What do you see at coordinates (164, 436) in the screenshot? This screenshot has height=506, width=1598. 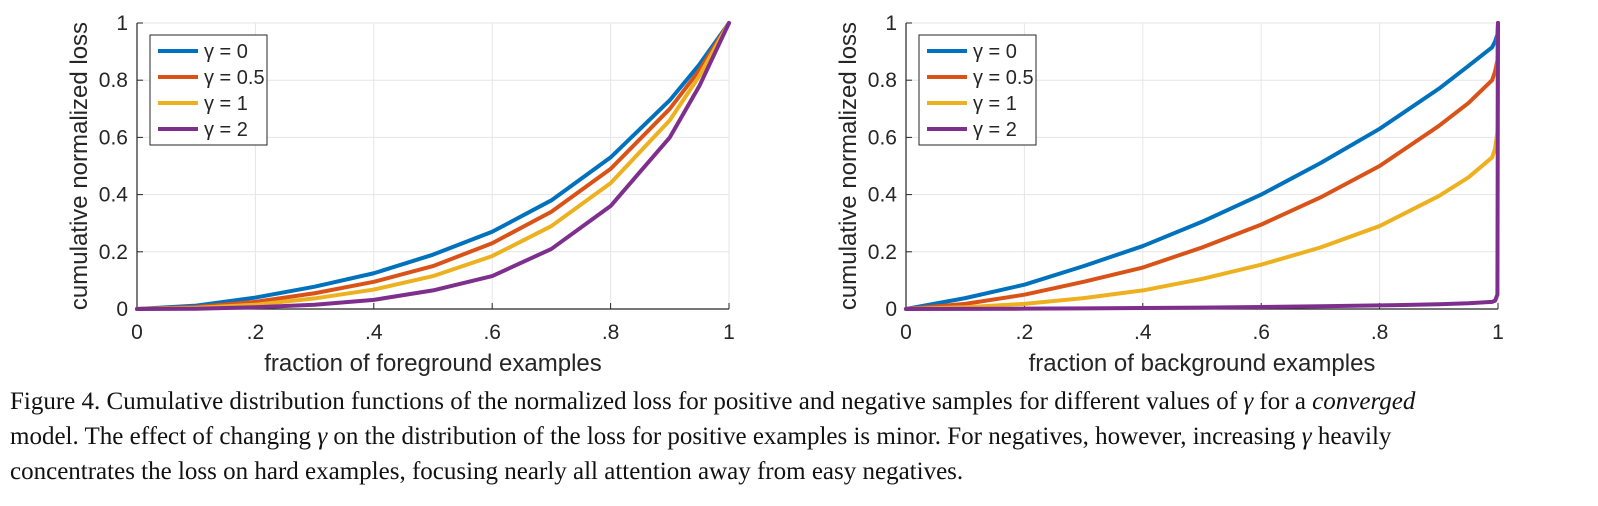 I see `caption-text: model. The effect of changing` at bounding box center [164, 436].